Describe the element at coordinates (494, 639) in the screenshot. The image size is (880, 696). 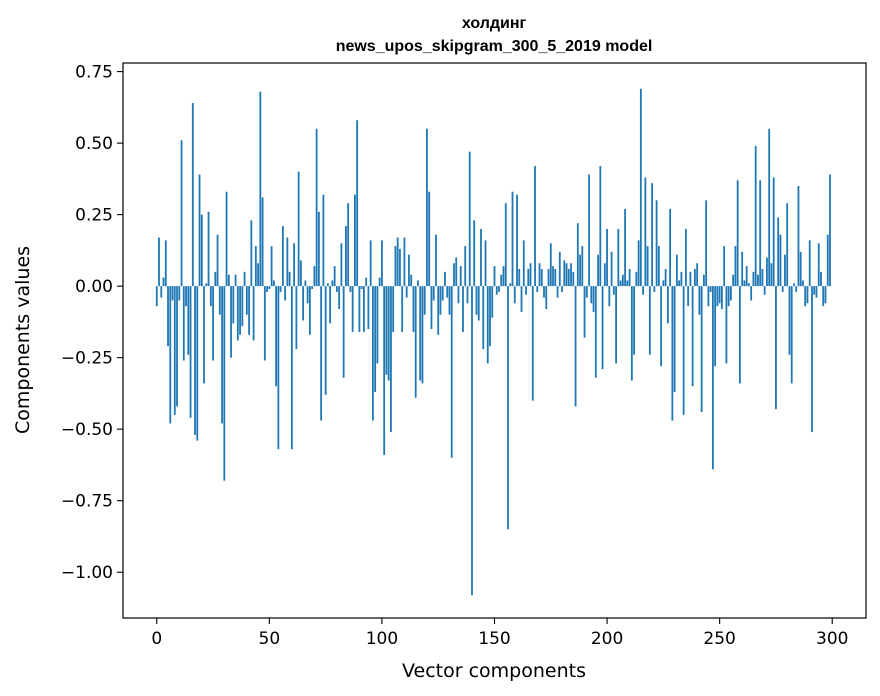
I see `x-tick-label: 150` at that location.